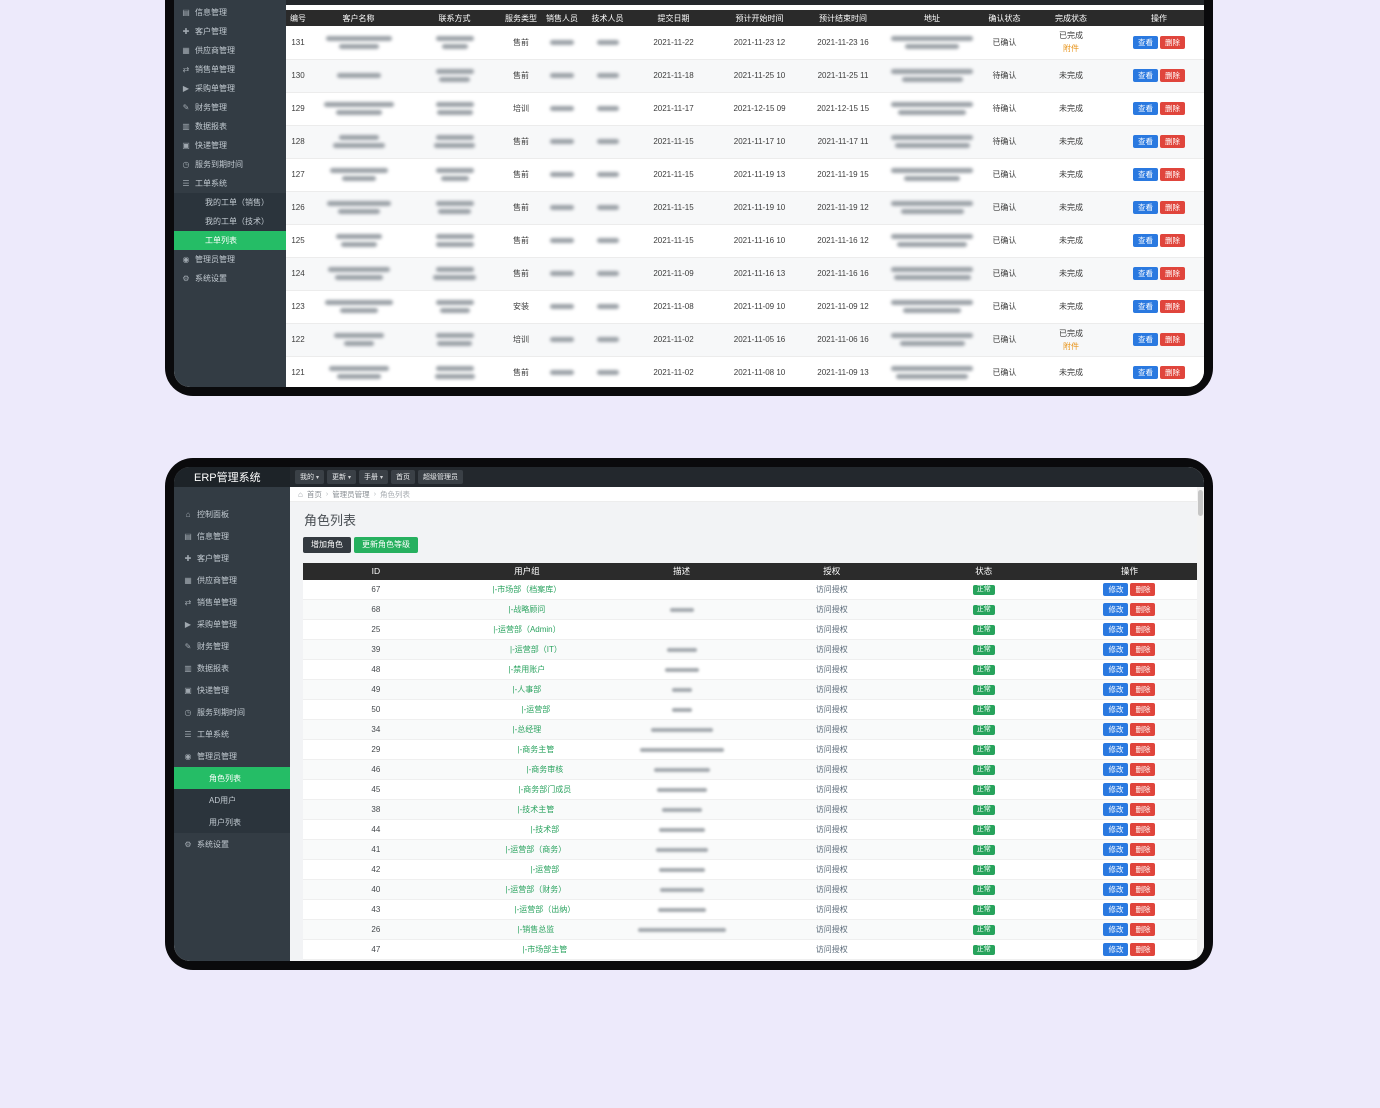 The image size is (1380, 1108). What do you see at coordinates (545, 790) in the screenshot?
I see `user-group-link: |-商务部门成员` at bounding box center [545, 790].